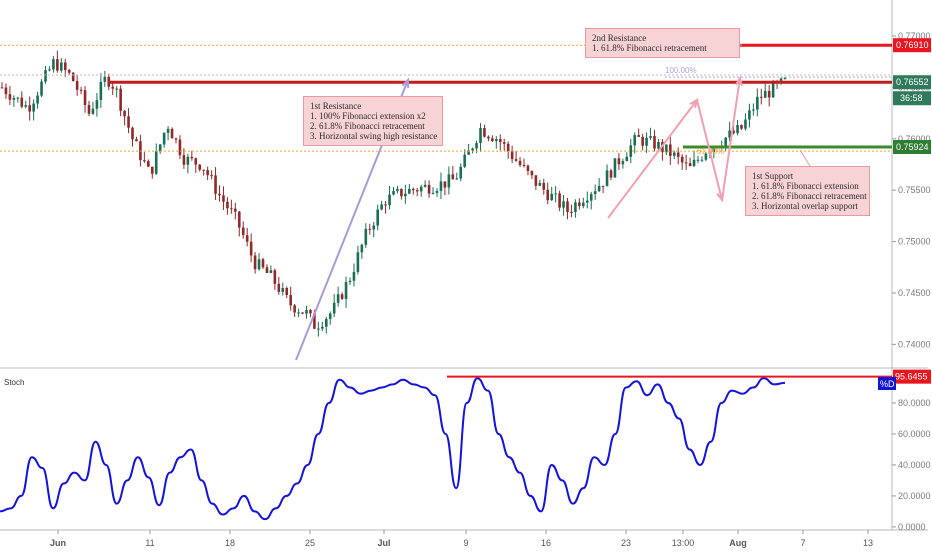  I want to click on fib-label-100: 100.00%, so click(681, 70).